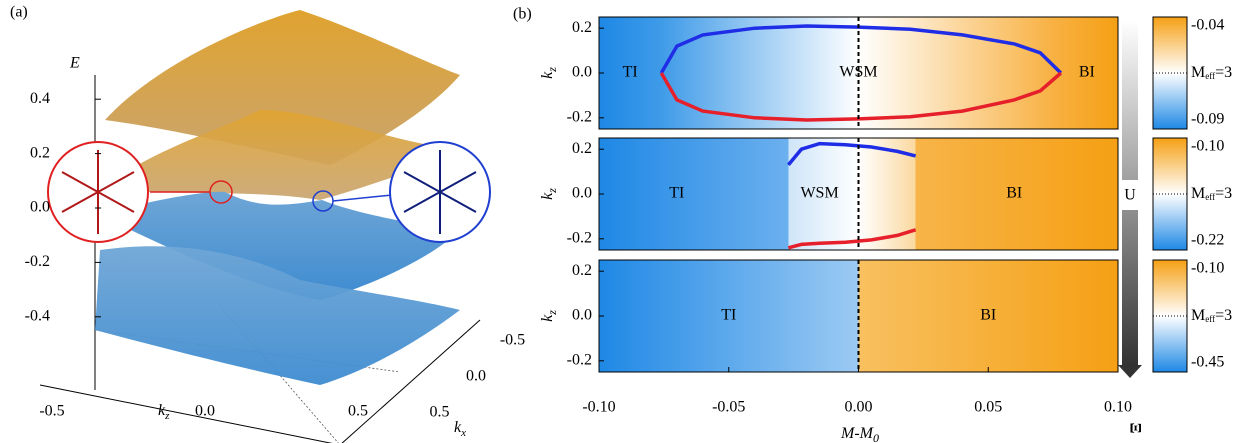 This screenshot has width=1240, height=443. What do you see at coordinates (140, 192) in the screenshot?
I see `source-inset` at bounding box center [140, 192].